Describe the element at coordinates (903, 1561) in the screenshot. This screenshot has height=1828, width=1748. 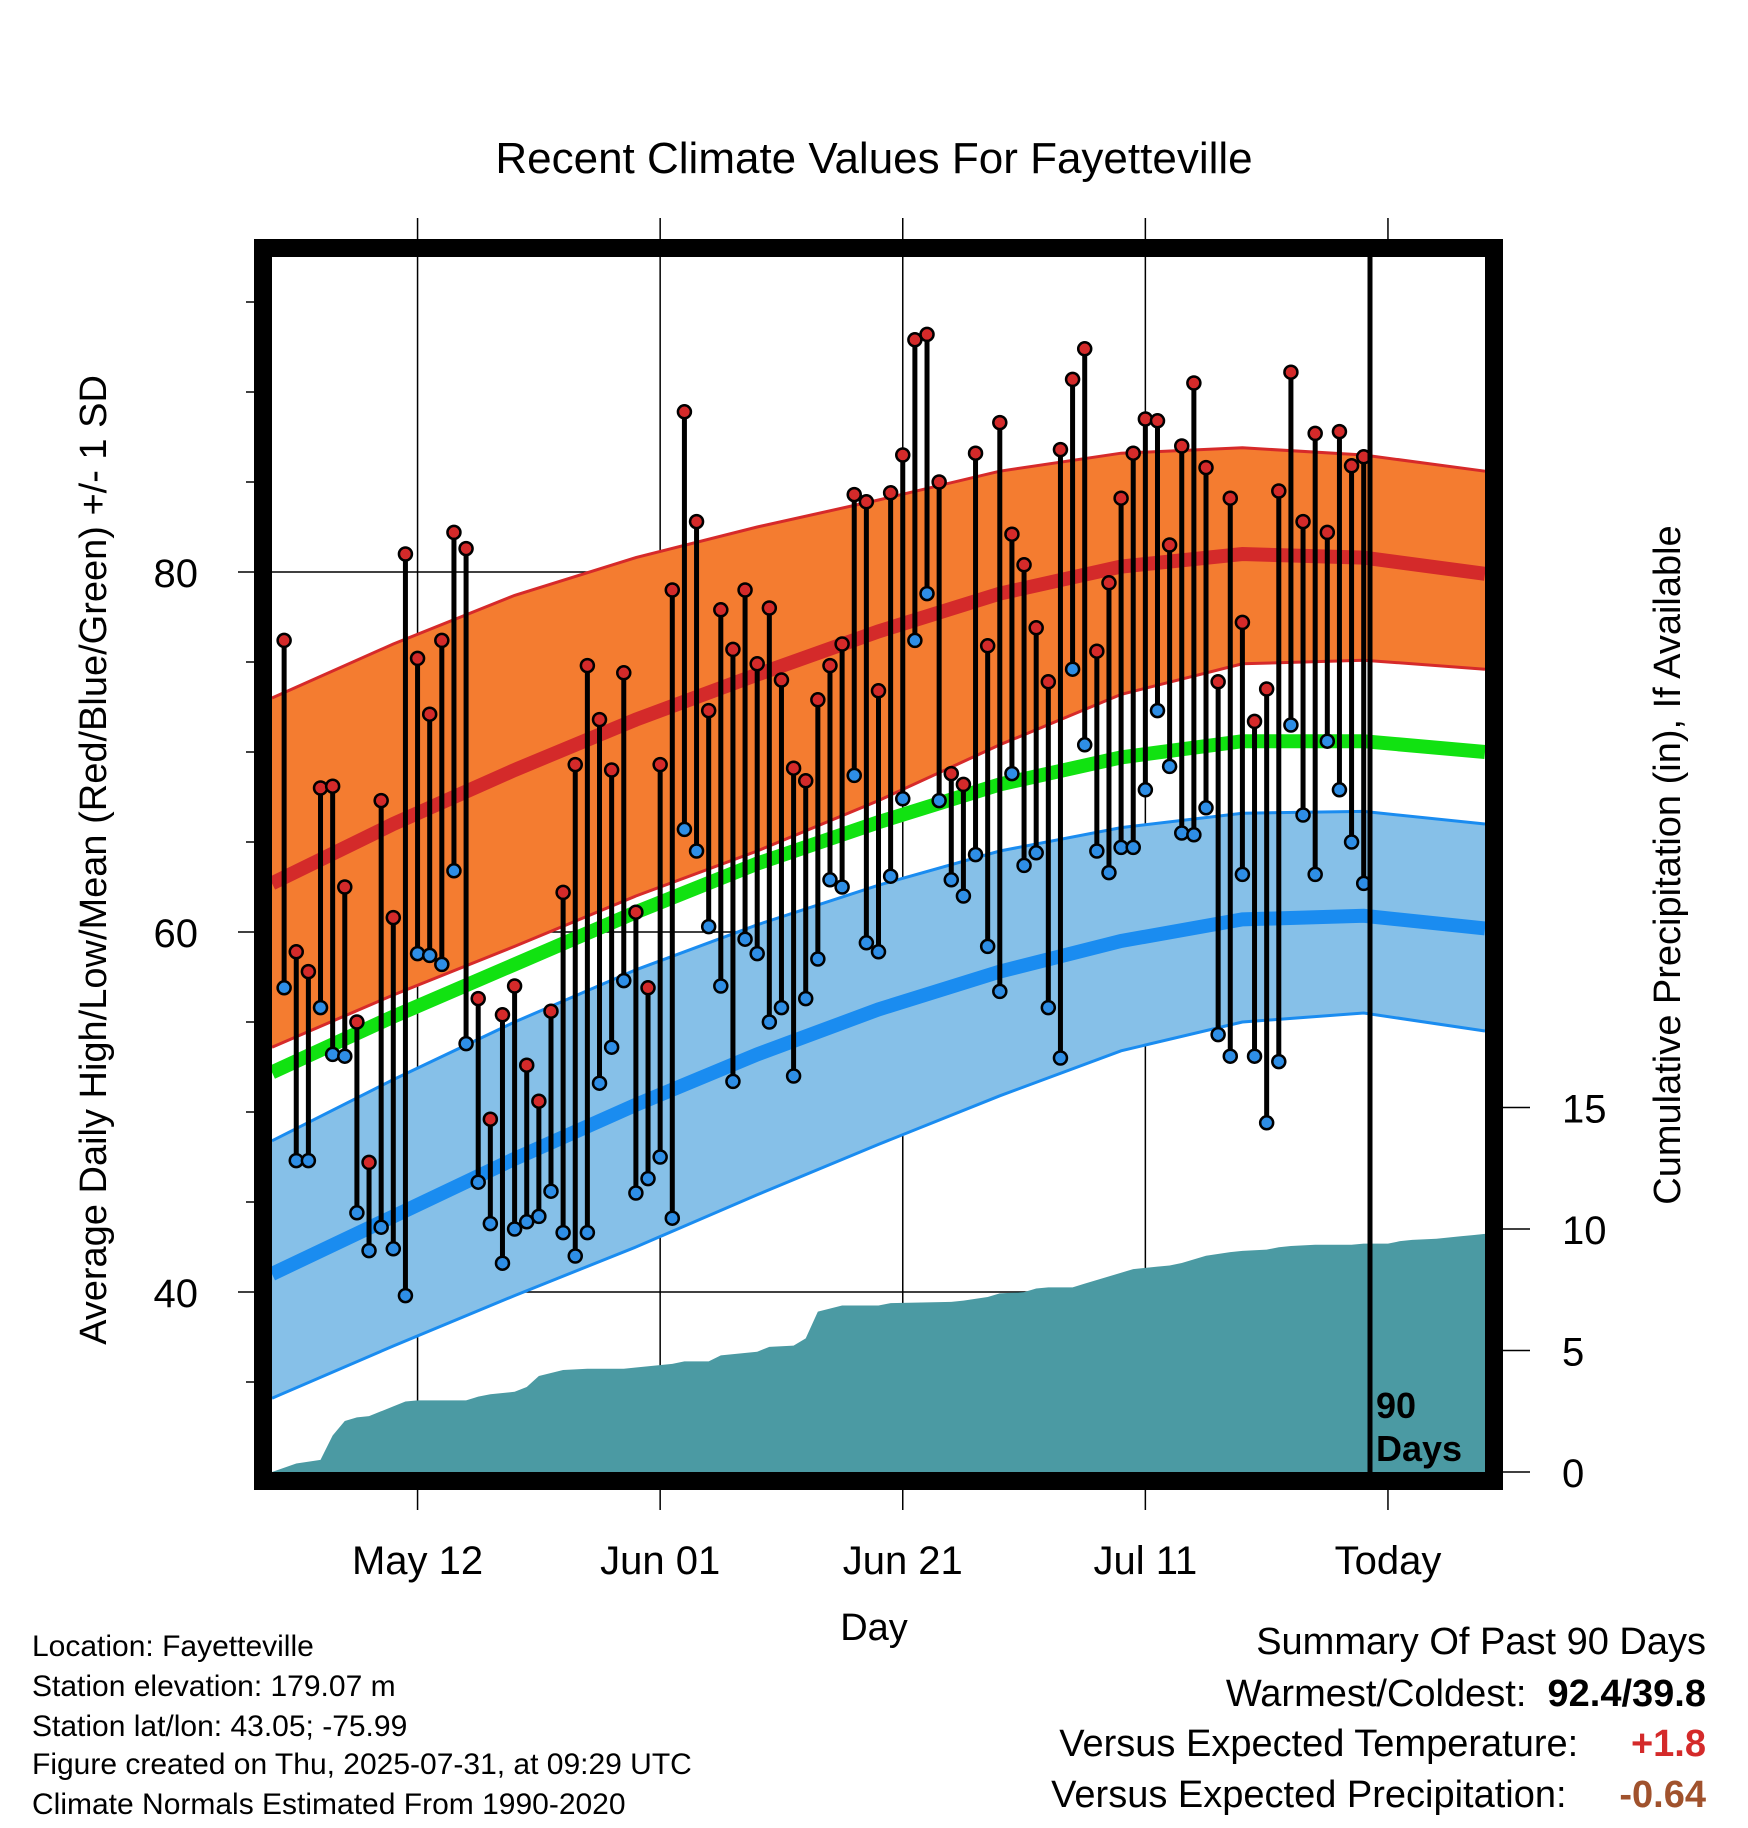
I see `x-tick-label: Jun 21` at that location.